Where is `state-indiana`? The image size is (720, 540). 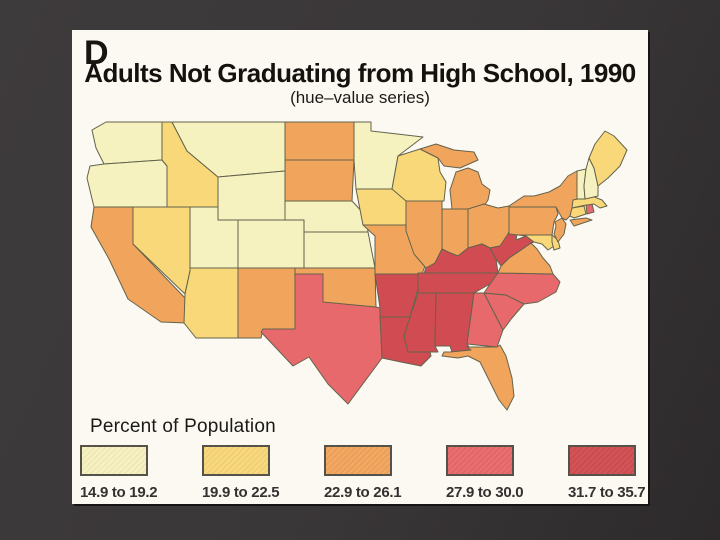
state-indiana is located at coordinates (455, 232).